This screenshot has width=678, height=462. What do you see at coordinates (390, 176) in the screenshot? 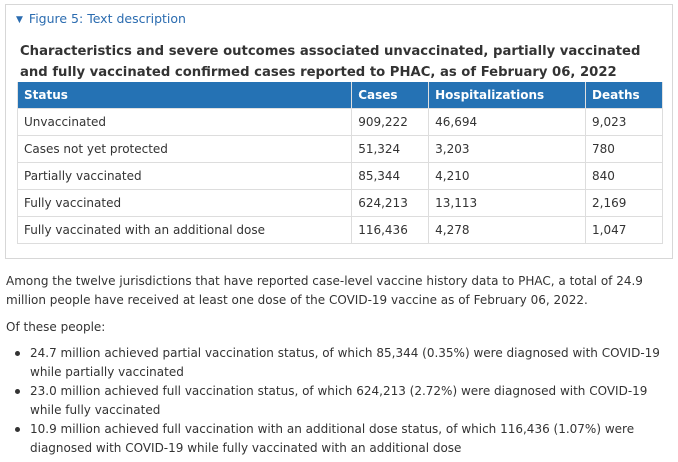
I see `cell-cases: 85,344` at bounding box center [390, 176].